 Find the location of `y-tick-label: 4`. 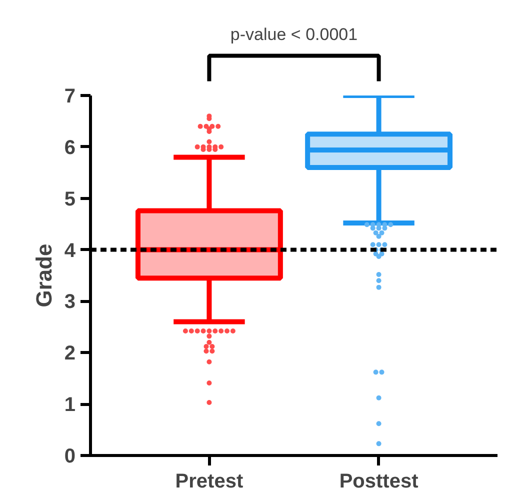

y-tick-label: 4 is located at coordinates (70, 251).